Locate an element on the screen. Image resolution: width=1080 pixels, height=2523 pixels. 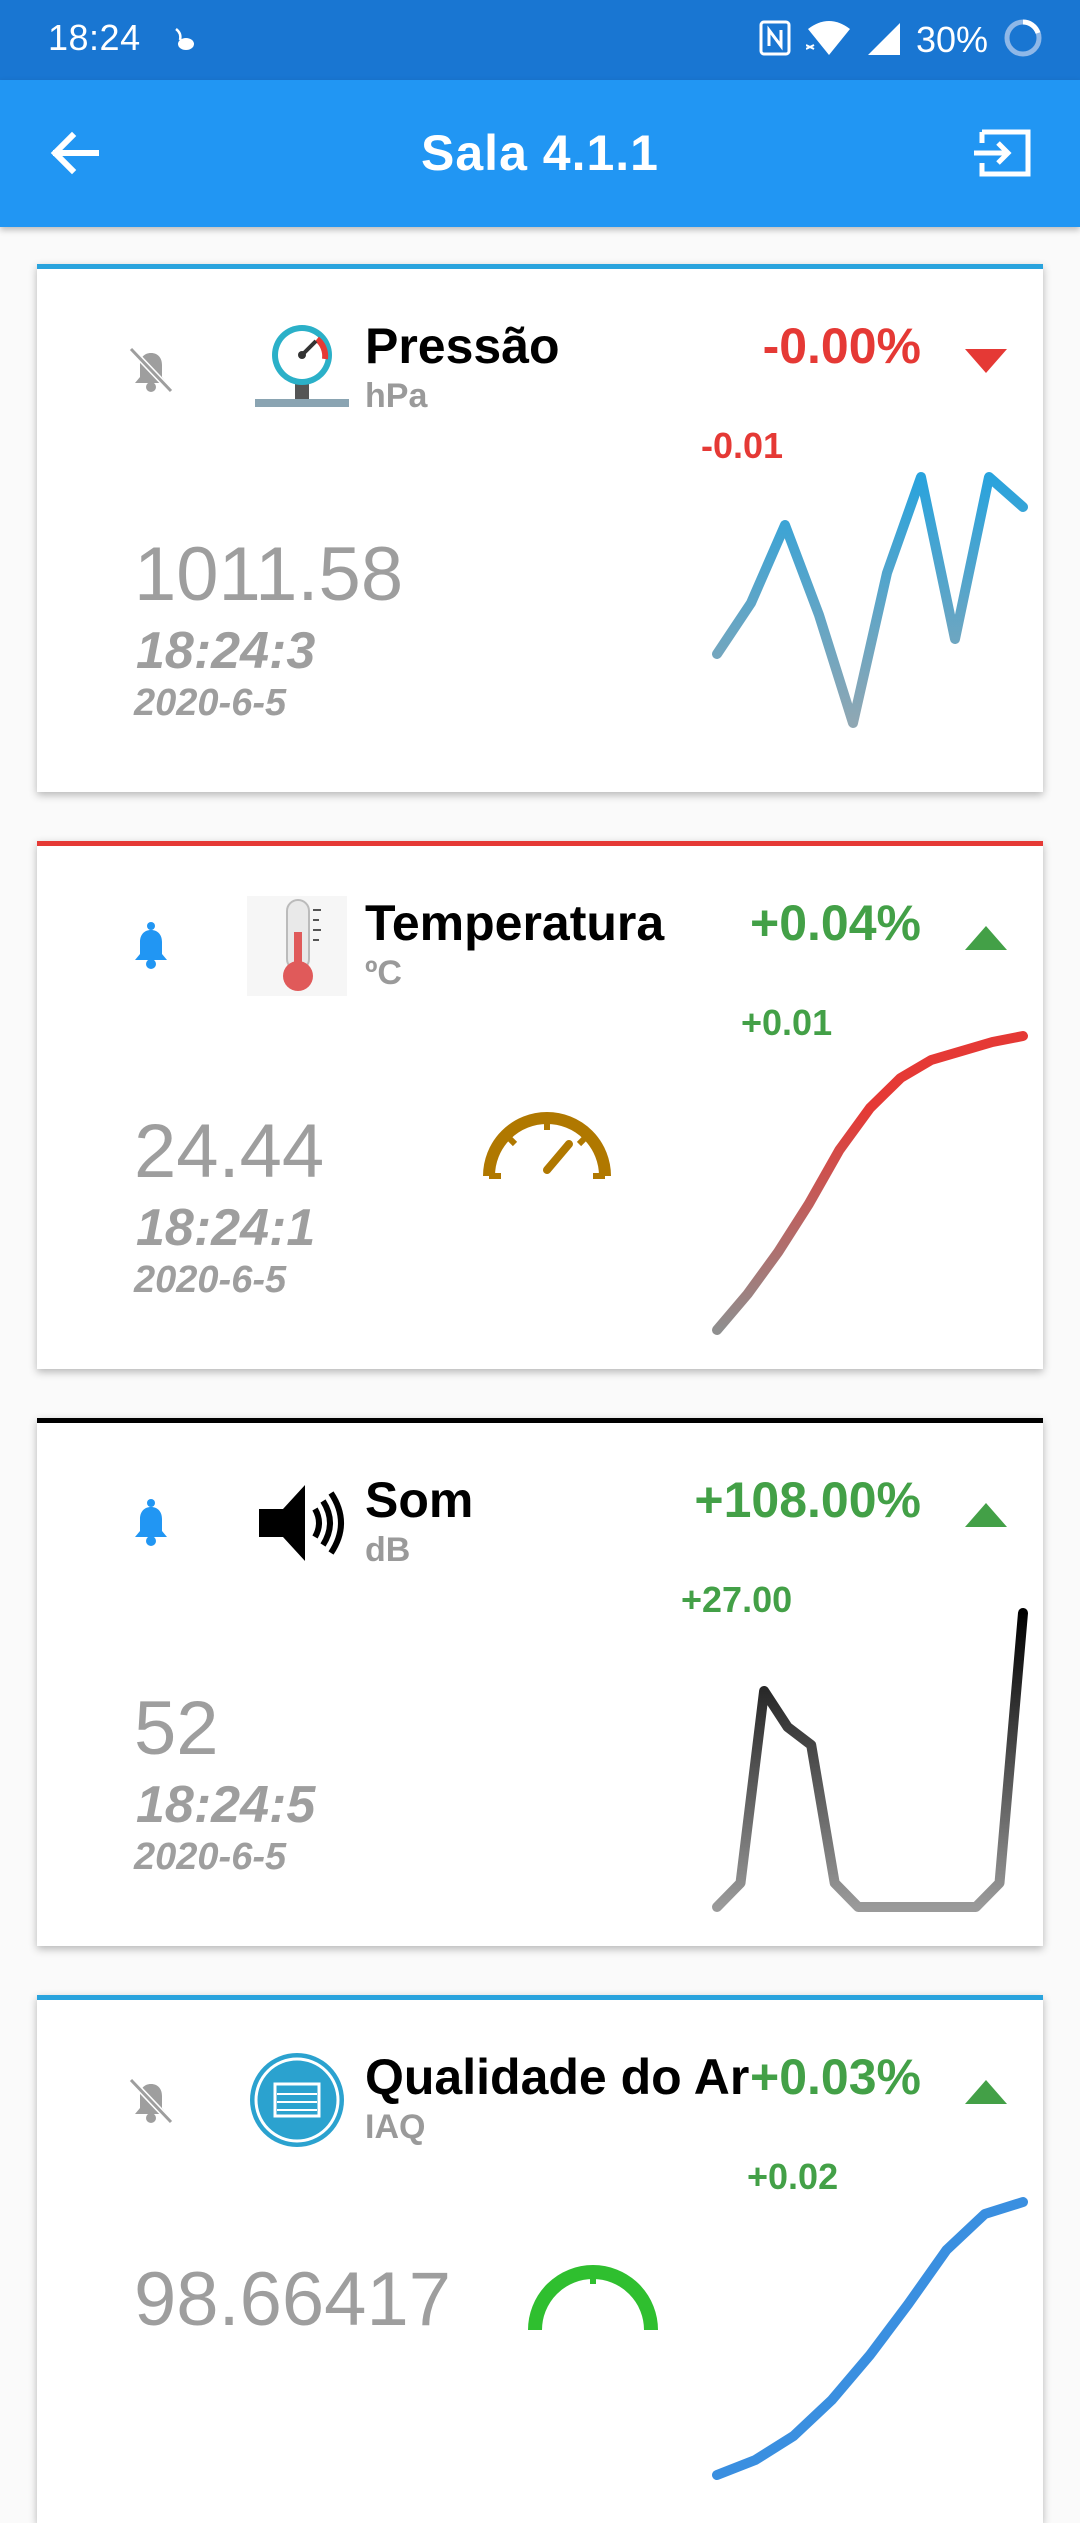
absolute-change: +27.00 is located at coordinates (737, 1599).